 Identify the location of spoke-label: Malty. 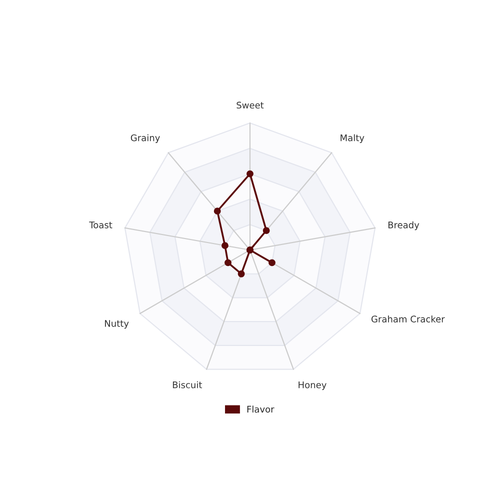
(352, 138).